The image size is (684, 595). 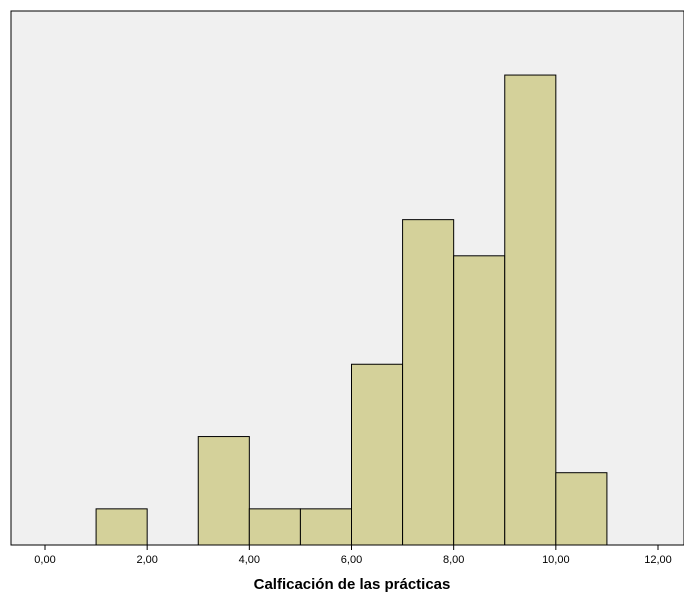 I want to click on x-tick-label: 8,00, so click(x=453, y=560).